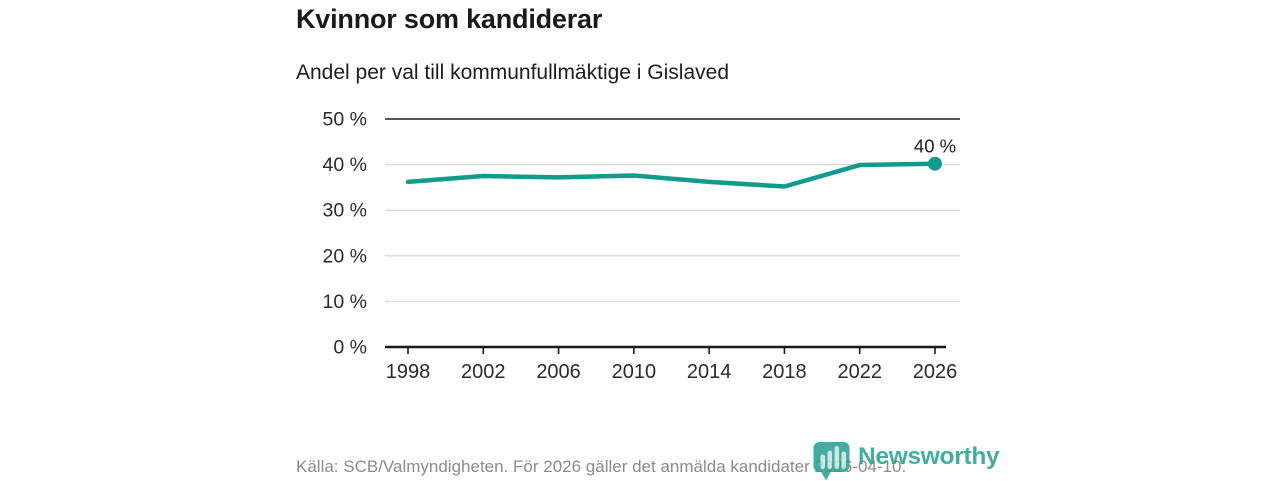  What do you see at coordinates (558, 372) in the screenshot?
I see `x-tick-label: 2006` at bounding box center [558, 372].